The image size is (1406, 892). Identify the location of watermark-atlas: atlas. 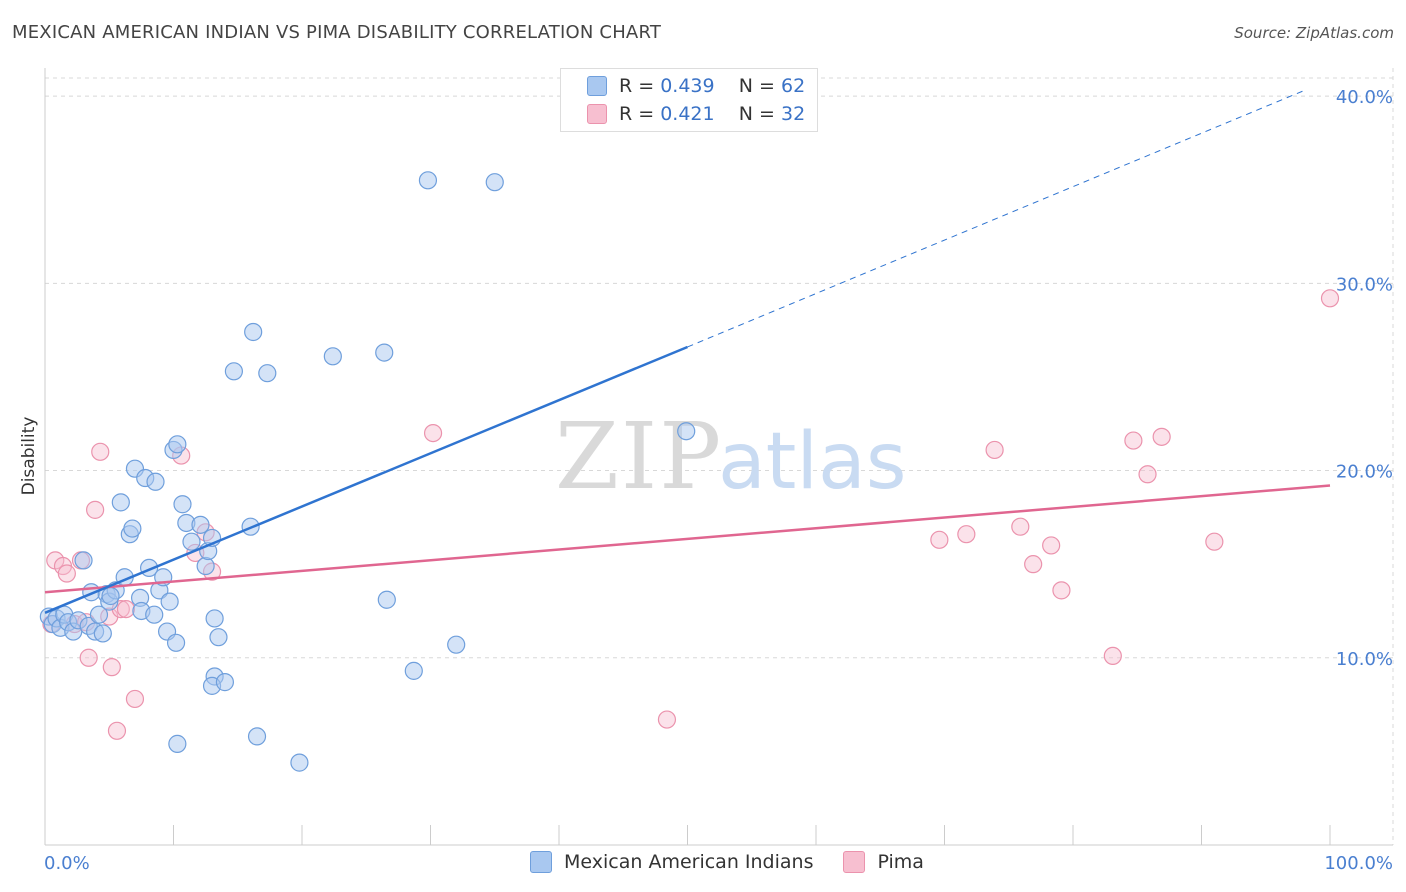
(812, 462).